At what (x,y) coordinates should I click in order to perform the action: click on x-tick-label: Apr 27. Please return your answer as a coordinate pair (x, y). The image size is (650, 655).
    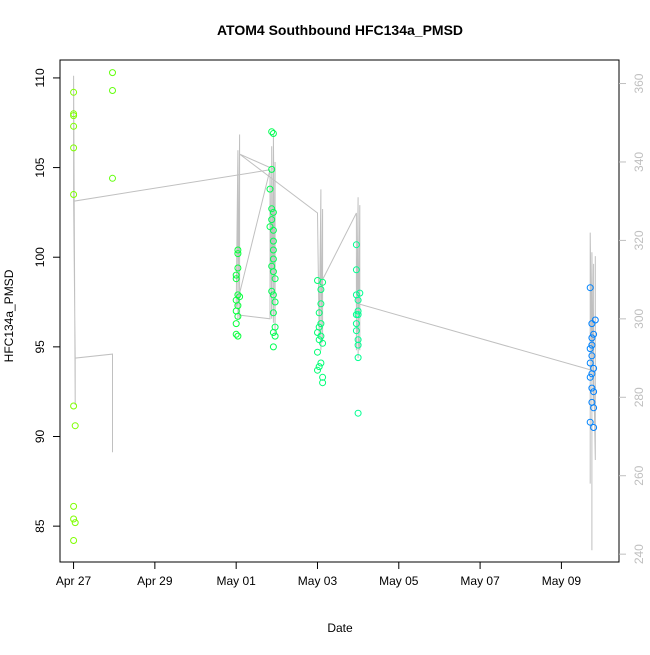
    Looking at the image, I should click on (74, 581).